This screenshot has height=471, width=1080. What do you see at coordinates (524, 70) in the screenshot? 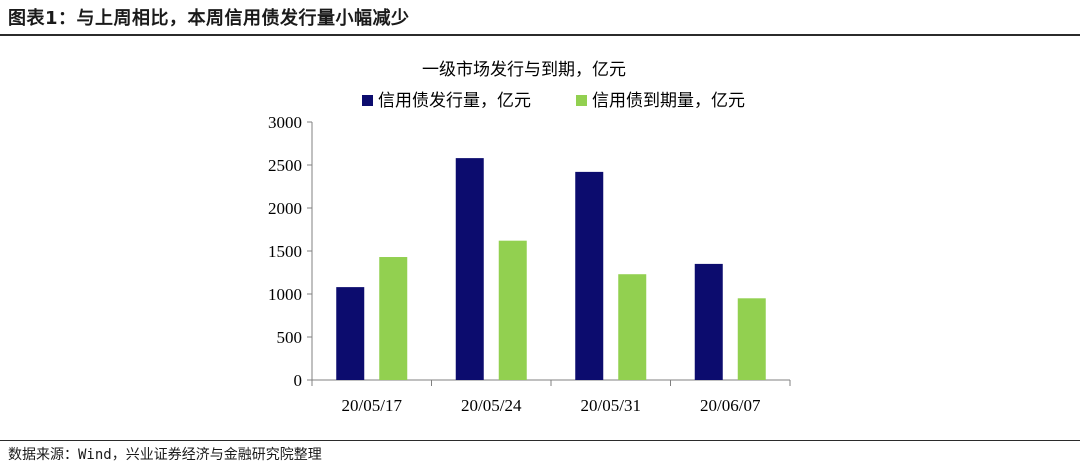
I see `chart-title: 一级市场发行与到期，亿元` at bounding box center [524, 70].